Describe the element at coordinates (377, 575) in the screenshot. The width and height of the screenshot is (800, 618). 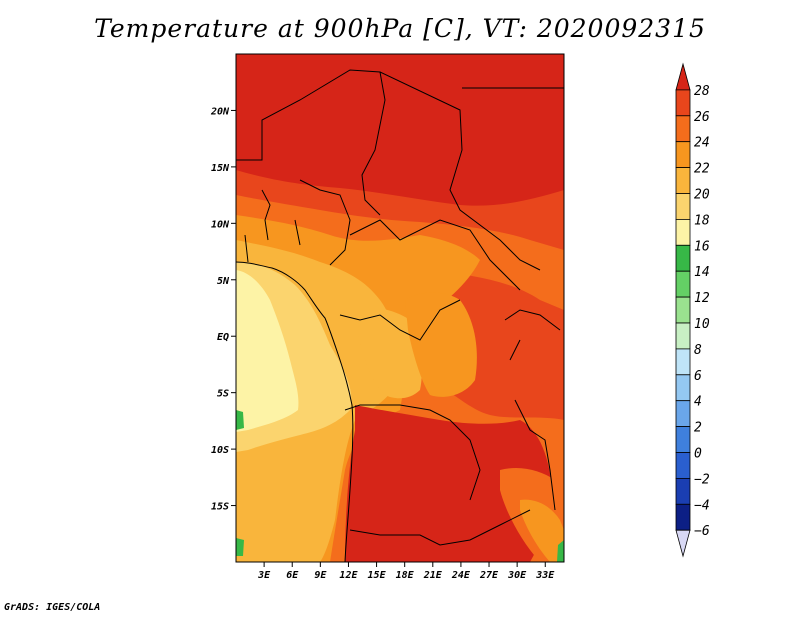
I see `lon-tick-label: 15E` at that location.